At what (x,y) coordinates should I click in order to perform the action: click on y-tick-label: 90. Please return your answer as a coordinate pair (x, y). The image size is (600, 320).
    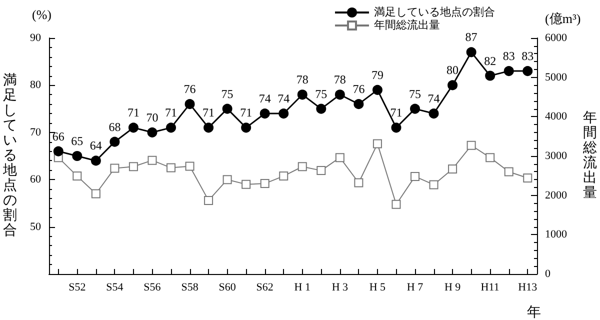
    Looking at the image, I should click on (36, 38).